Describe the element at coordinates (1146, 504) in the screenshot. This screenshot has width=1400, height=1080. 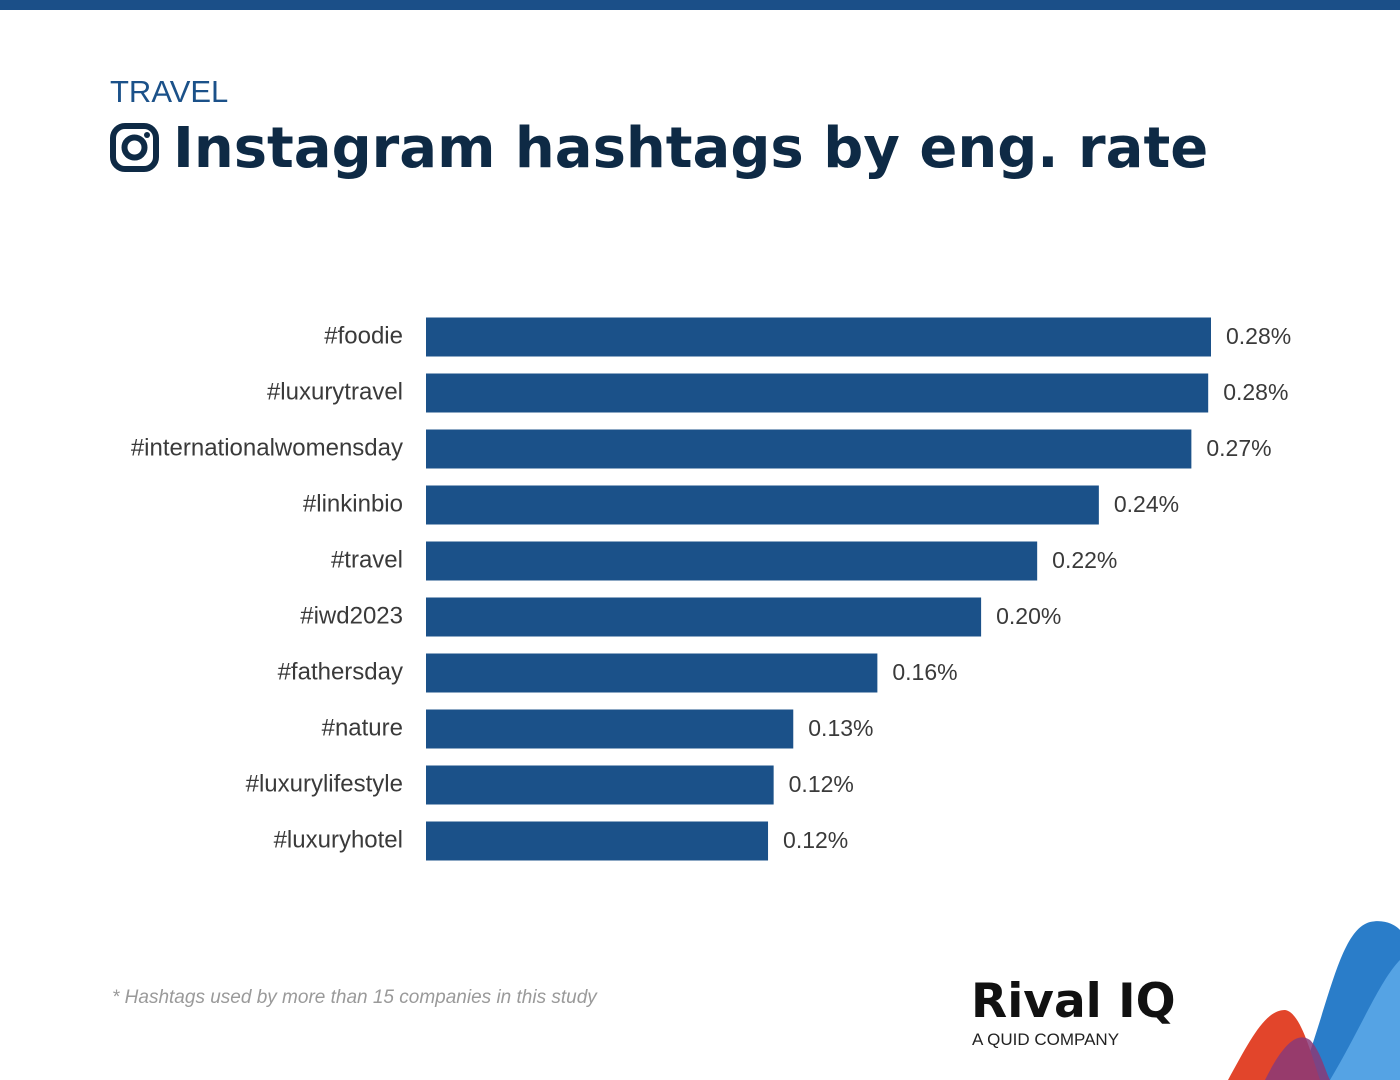
I see `value-label: 0.24%` at that location.